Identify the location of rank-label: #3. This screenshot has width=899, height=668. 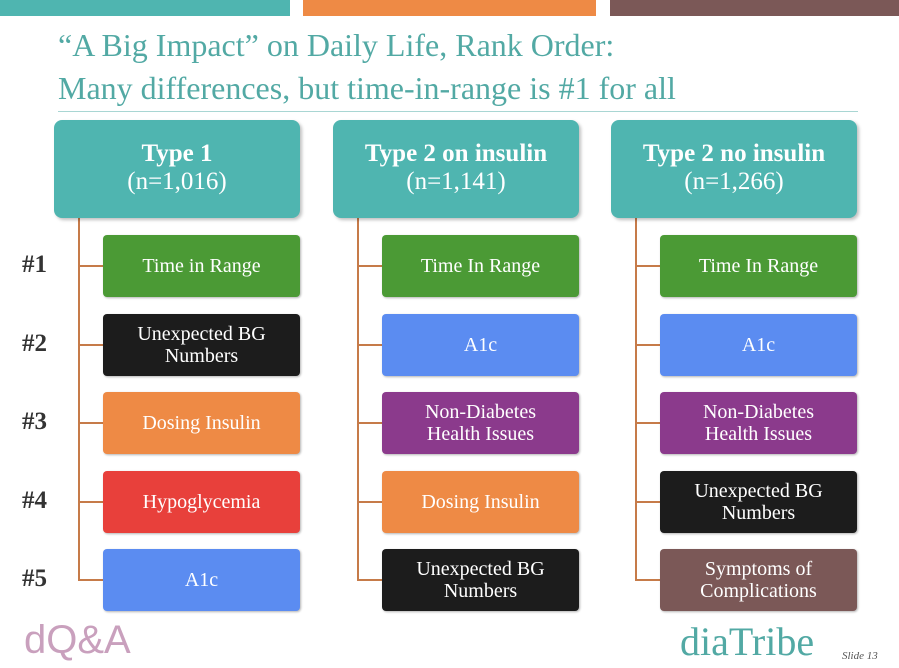
(34, 421).